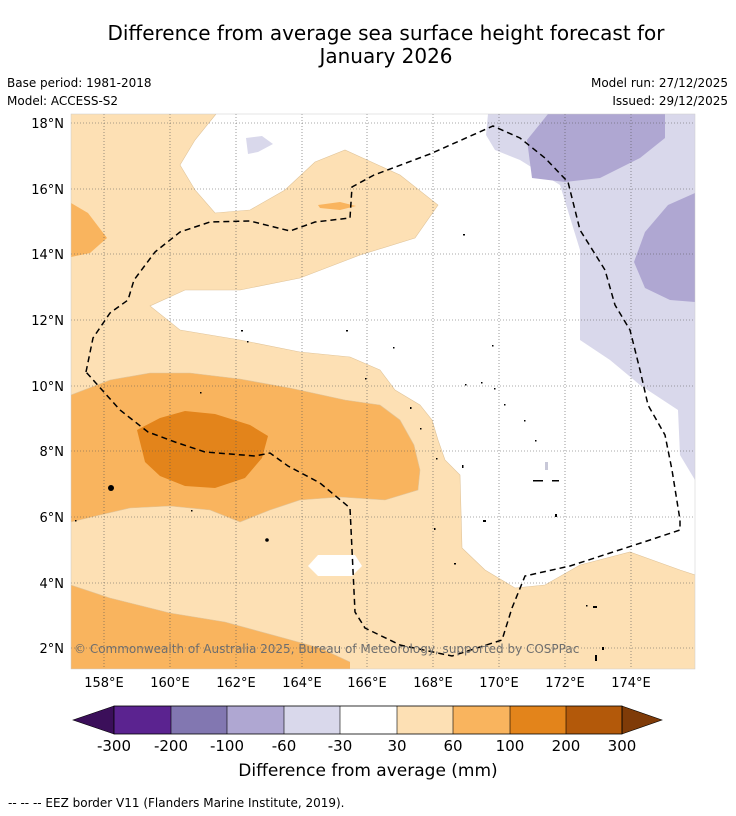 The image size is (736, 816). What do you see at coordinates (47, 321) in the screenshot?
I see `lat-label-12n: 12°N` at bounding box center [47, 321].